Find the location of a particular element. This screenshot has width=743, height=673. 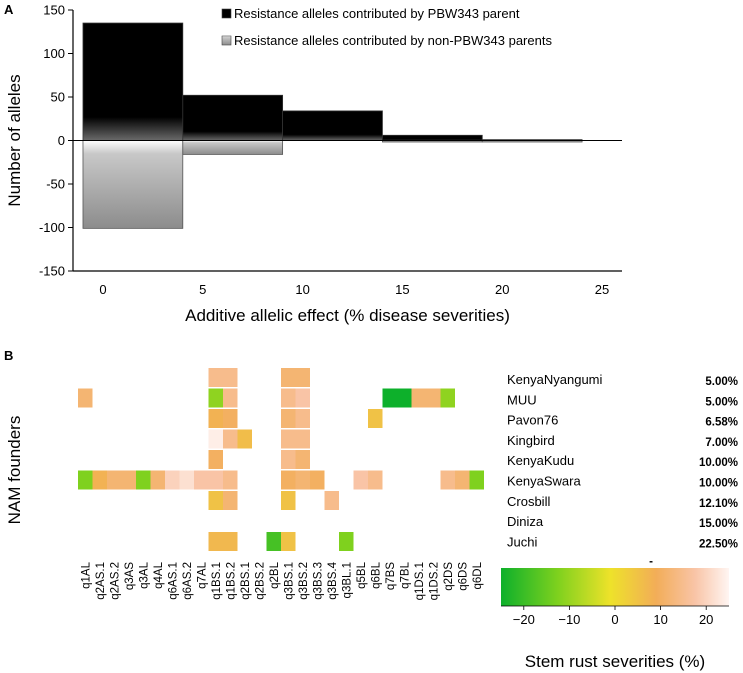

founder-percent: 6.58% is located at coordinates (721, 423).